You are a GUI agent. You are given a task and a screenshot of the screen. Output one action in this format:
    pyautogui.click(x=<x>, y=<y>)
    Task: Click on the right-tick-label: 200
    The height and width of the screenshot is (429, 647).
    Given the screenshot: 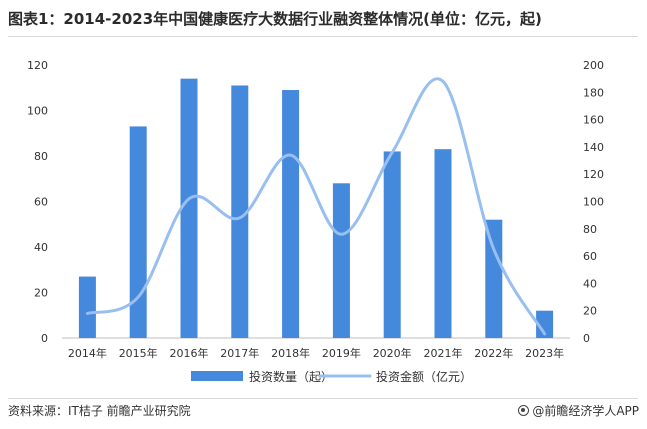 What is the action you would take?
    pyautogui.click(x=593, y=65)
    